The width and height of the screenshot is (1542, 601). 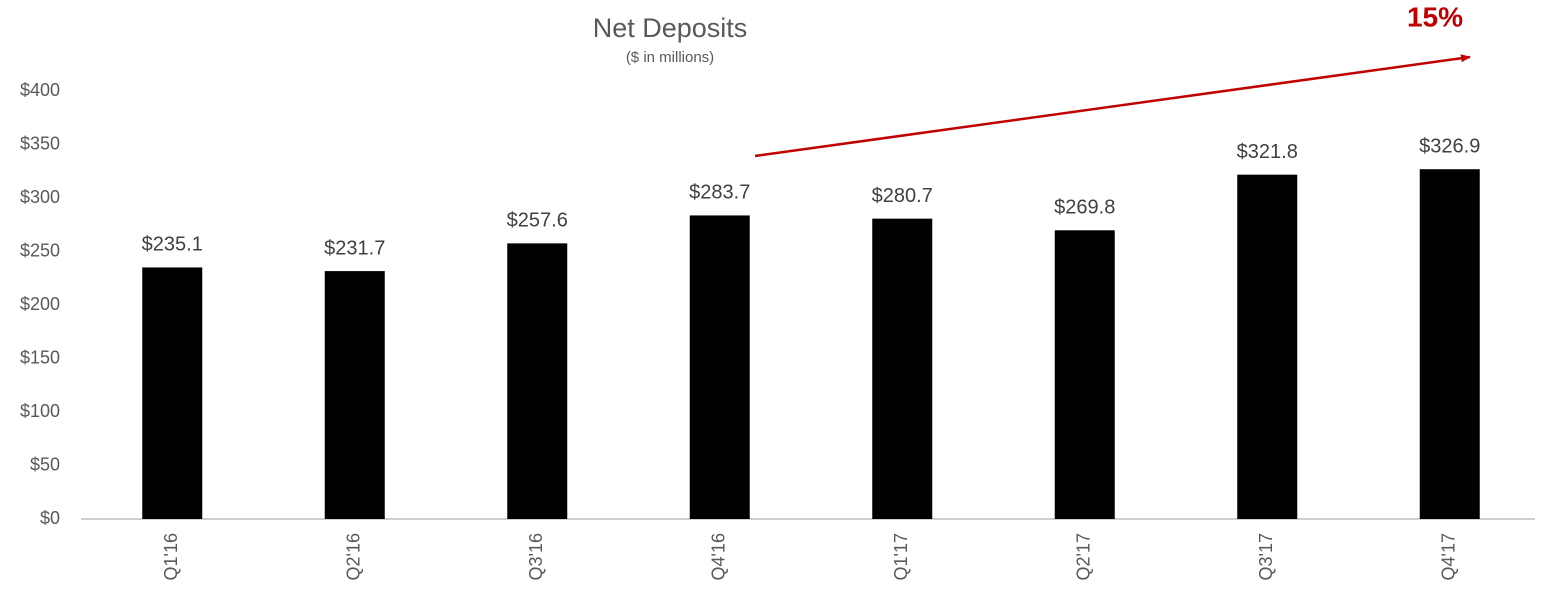 I want to click on x-tick-label: Q4'17, so click(x=1449, y=556).